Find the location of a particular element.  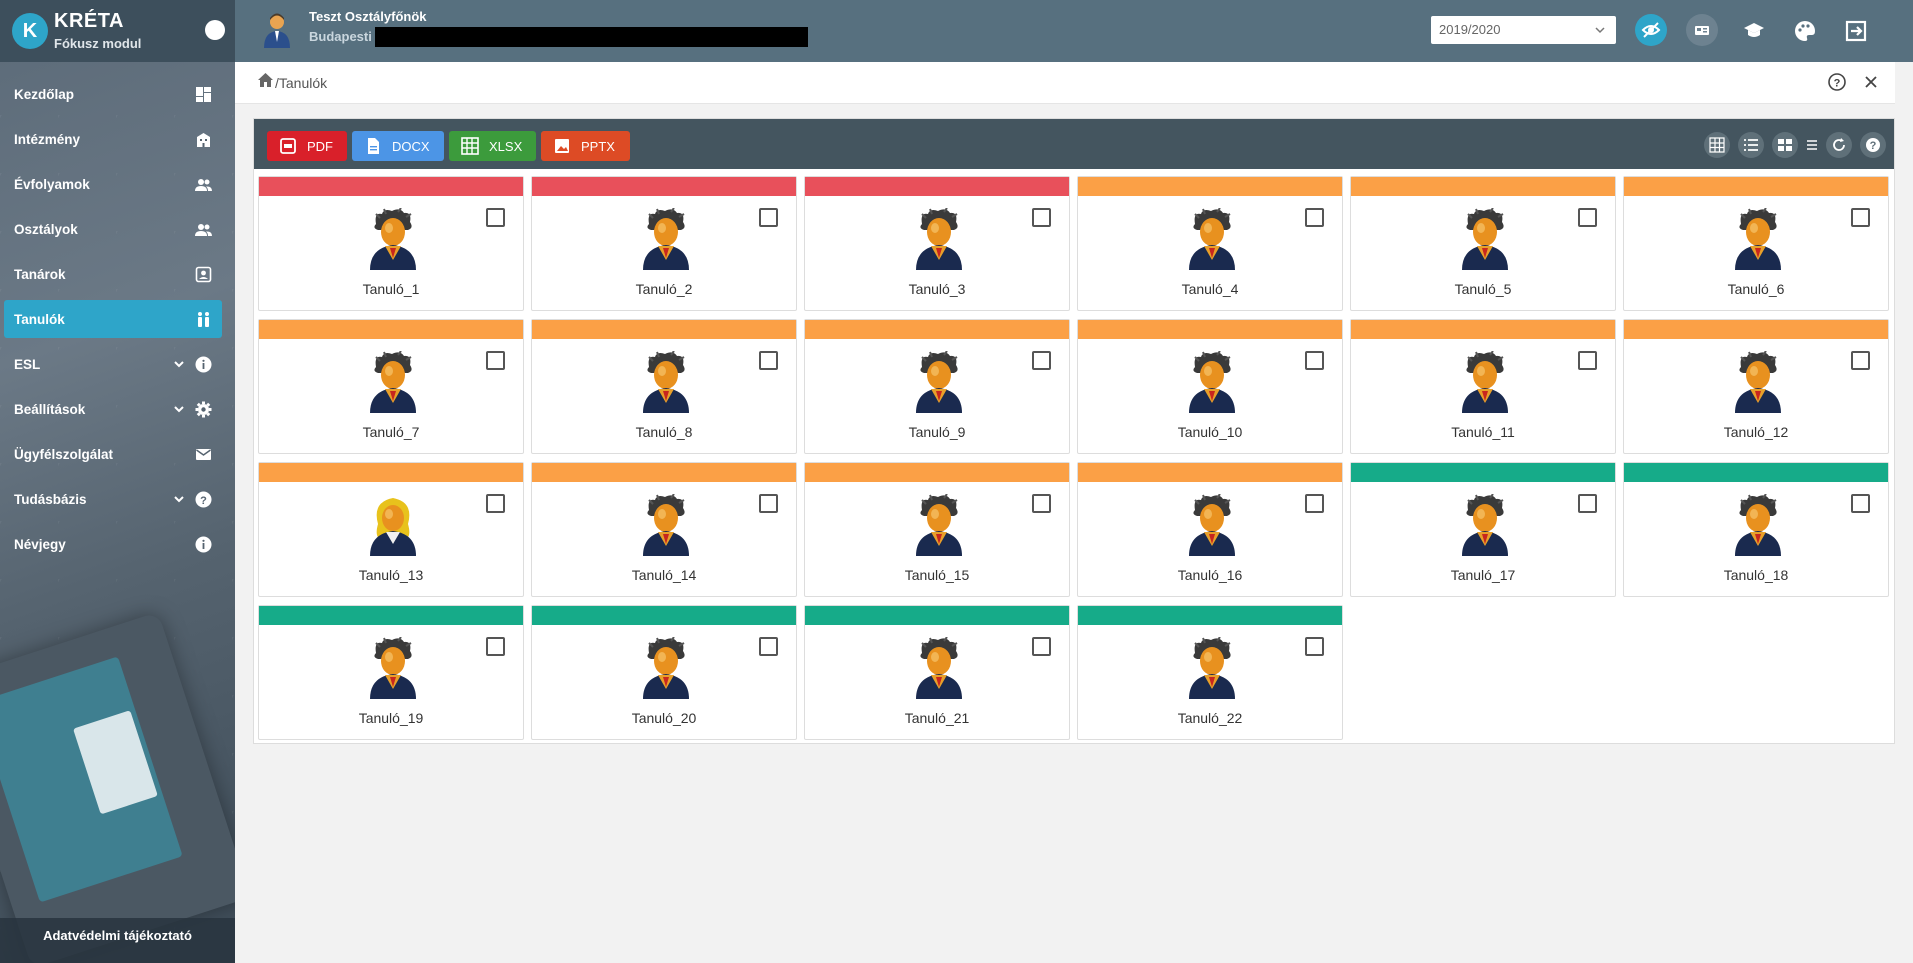

student-card: Tanuló_20 is located at coordinates (664, 672).